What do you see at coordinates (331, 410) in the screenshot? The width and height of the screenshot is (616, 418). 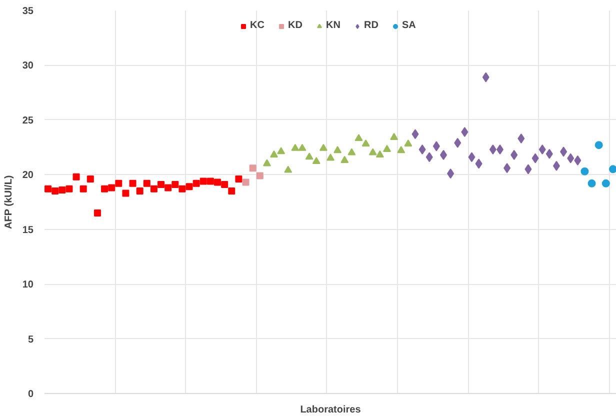 I see `x-axis-title: Laboratoires` at bounding box center [331, 410].